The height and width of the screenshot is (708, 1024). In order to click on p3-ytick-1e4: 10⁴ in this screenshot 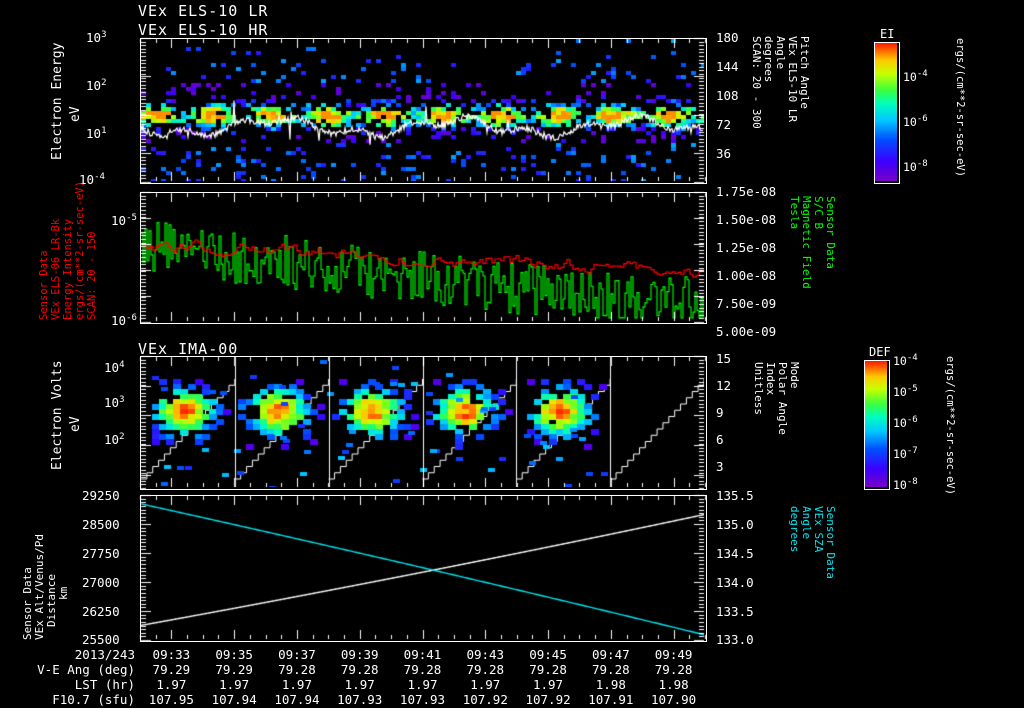, I will do `click(114, 368)`.